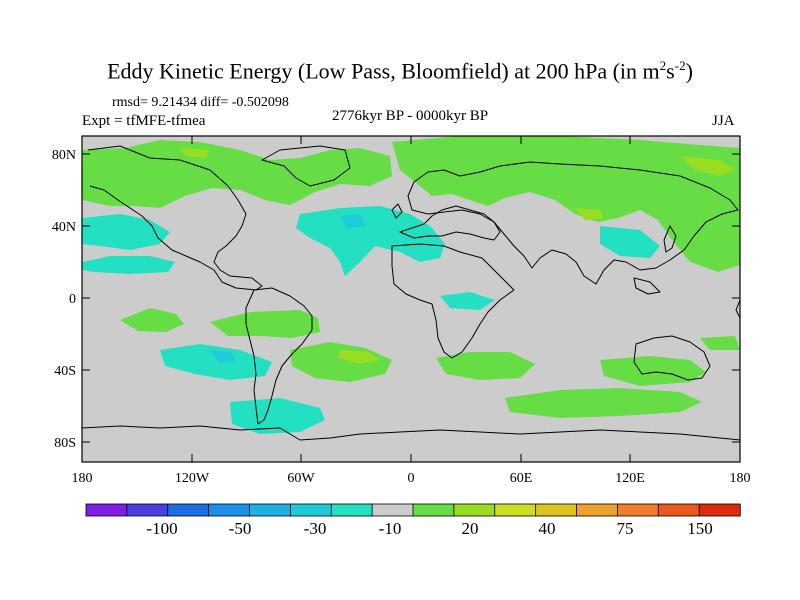 Image resolution: width=800 pixels, height=600 pixels. What do you see at coordinates (521, 478) in the screenshot?
I see `lon-tick-label: 60E` at bounding box center [521, 478].